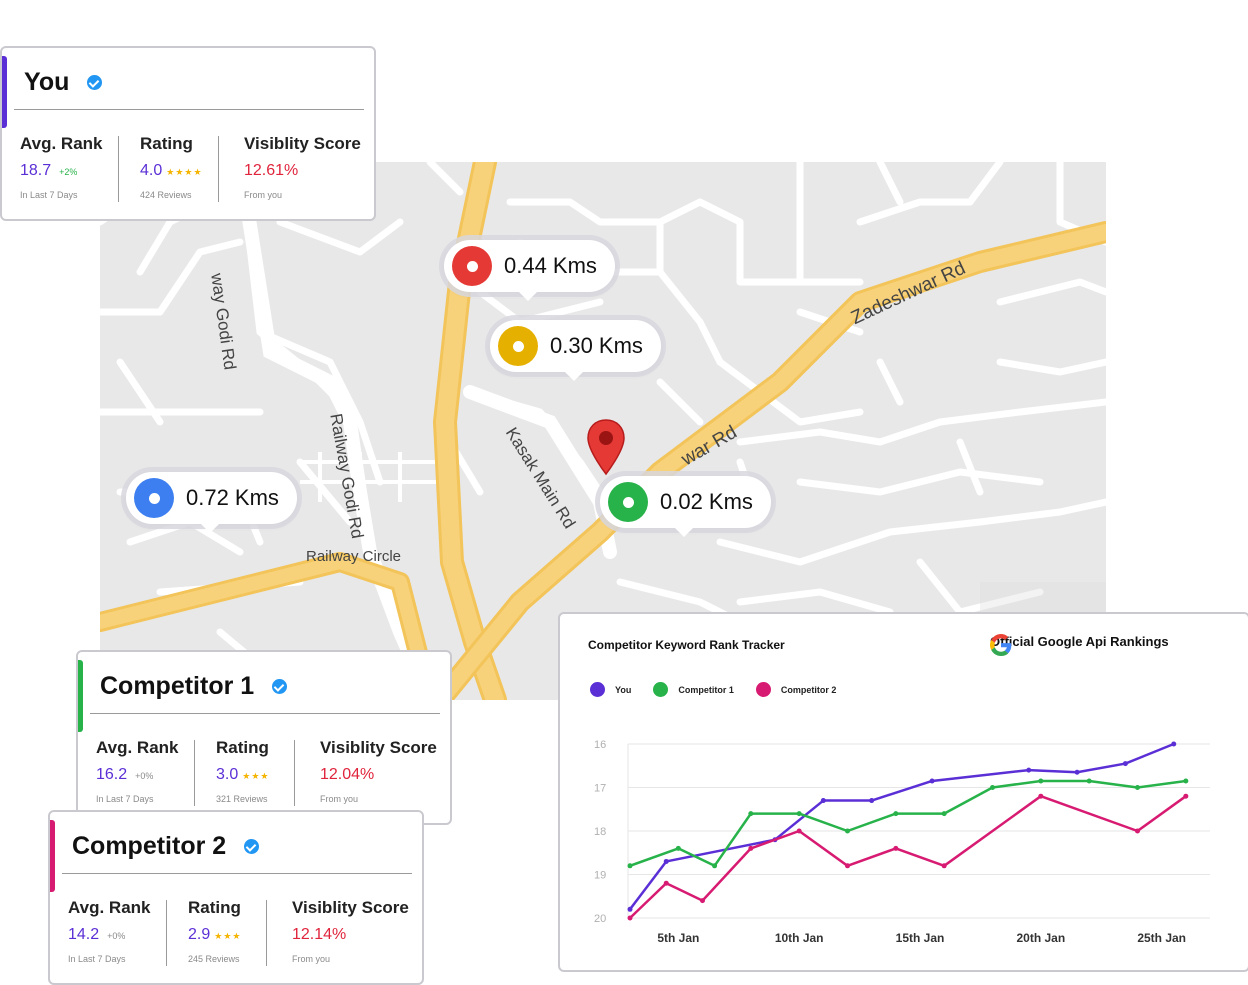 The height and width of the screenshot is (985, 1248). What do you see at coordinates (199, 934) in the screenshot?
I see `rating-value: 2.9` at bounding box center [199, 934].